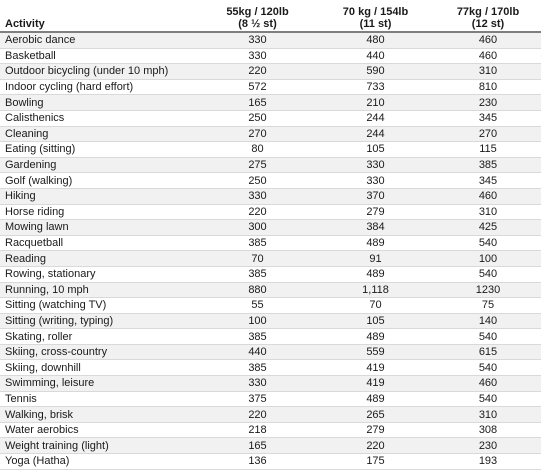 The width and height of the screenshot is (541, 470). I want to click on activity-cell: Running, 10 mph, so click(98, 290).